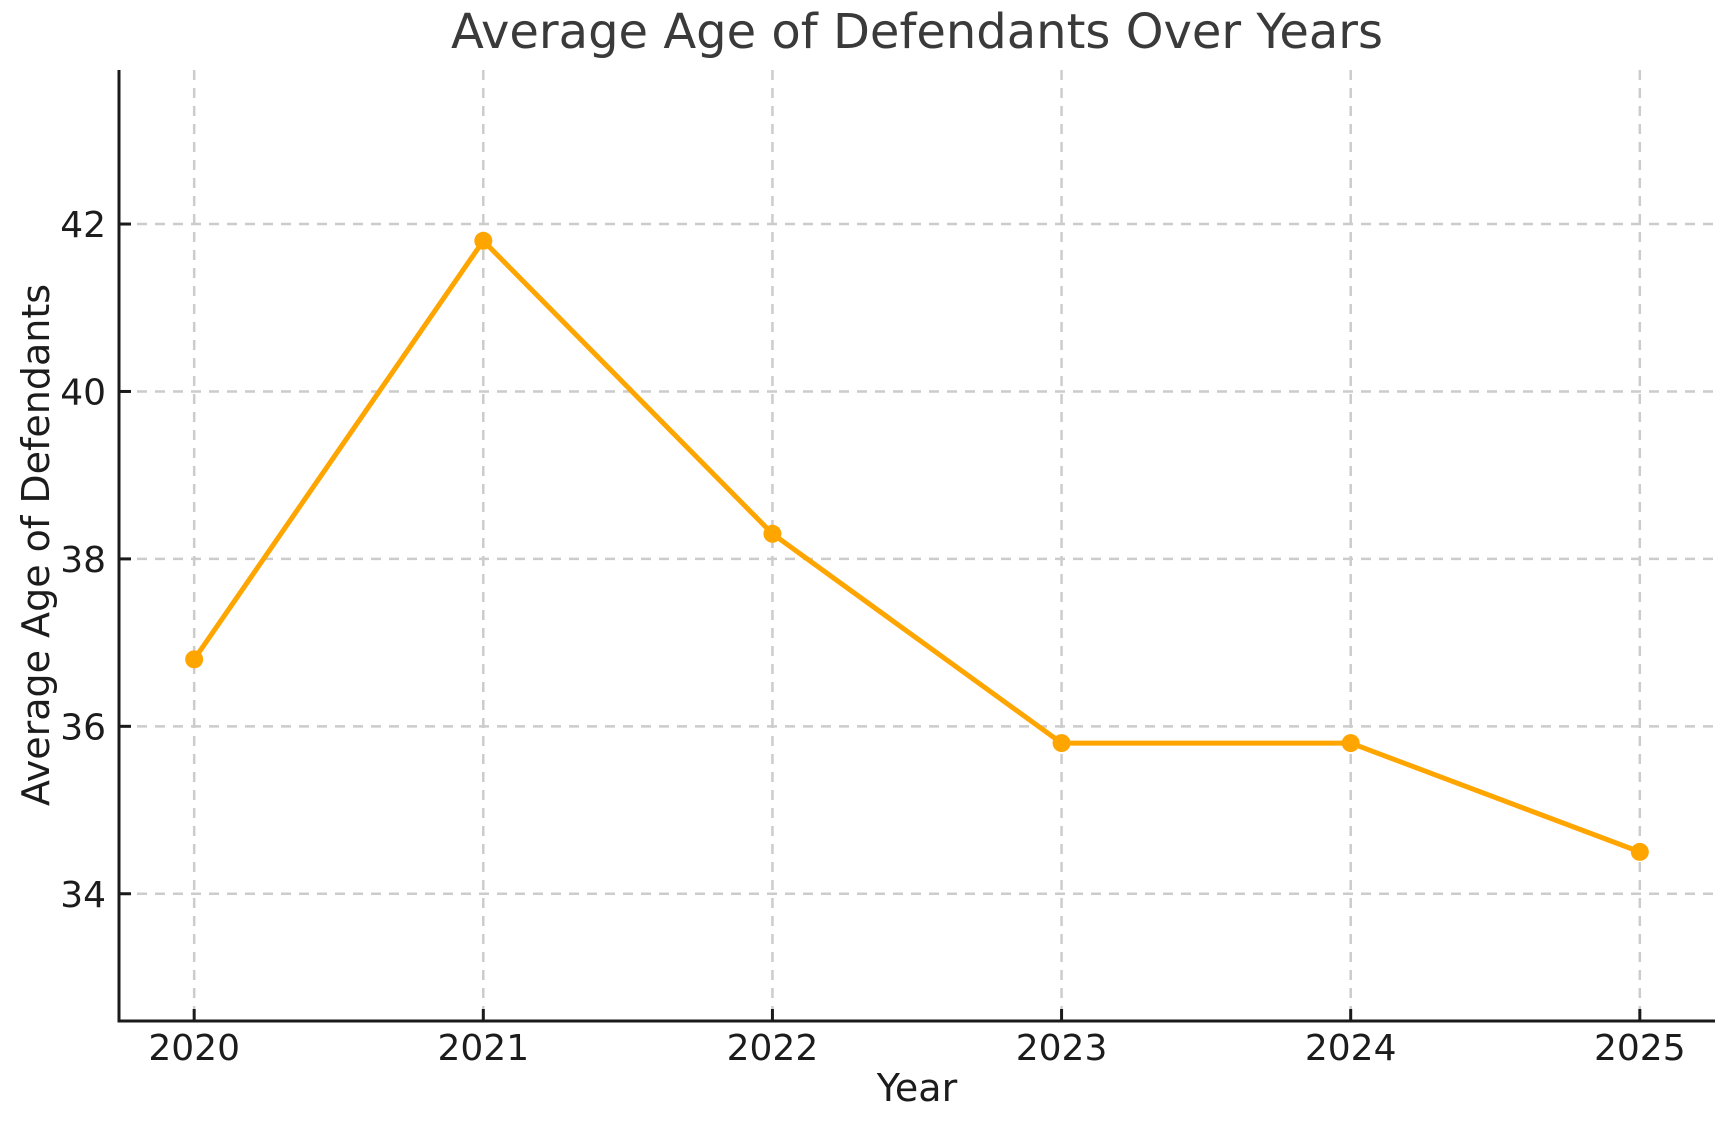  Describe the element at coordinates (483, 1048) in the screenshot. I see `x-tick-label: 2021` at that location.